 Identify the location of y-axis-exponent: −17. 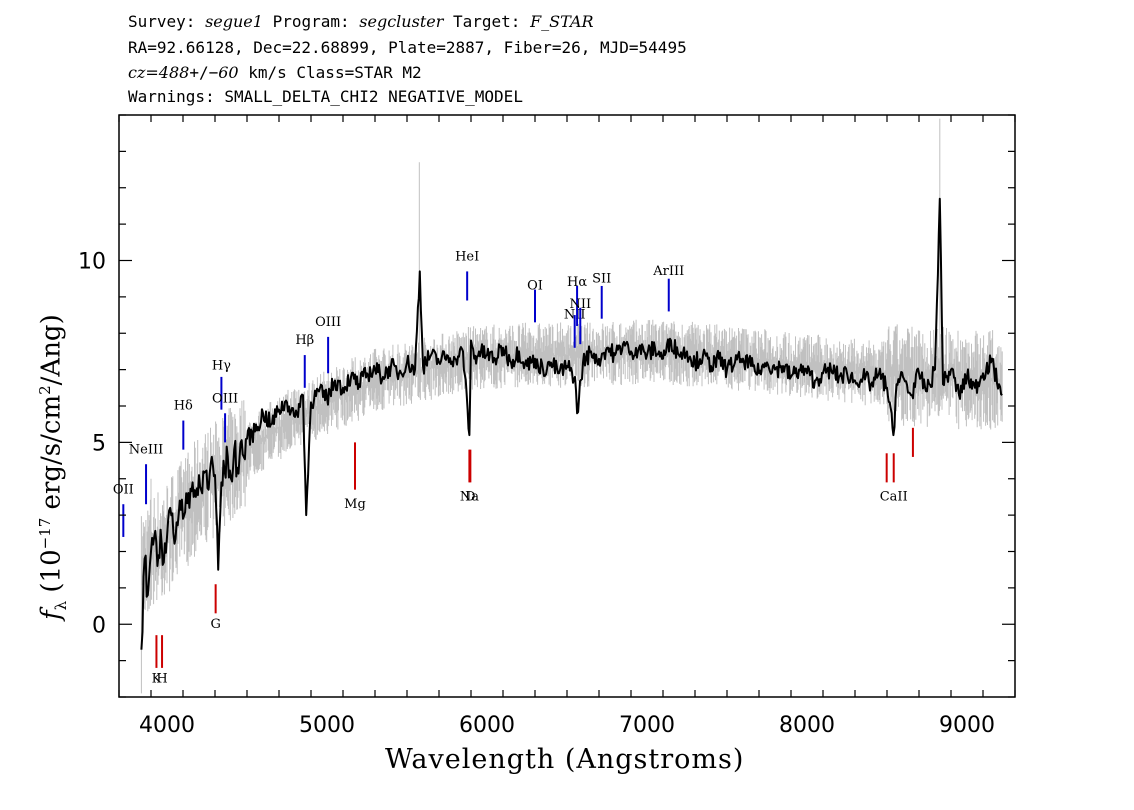
(45, 533).